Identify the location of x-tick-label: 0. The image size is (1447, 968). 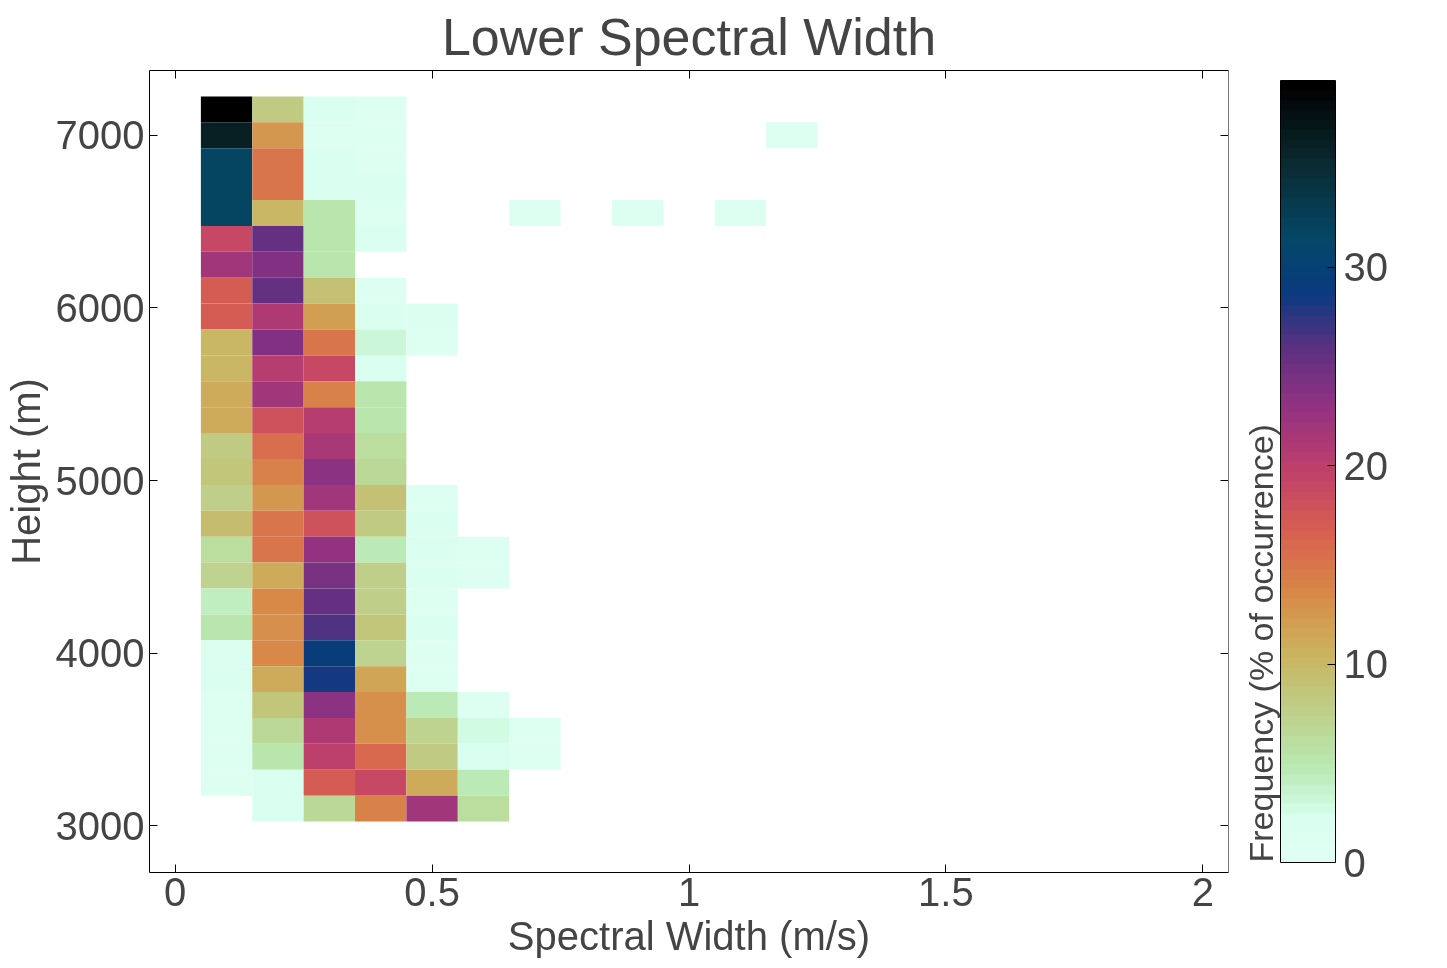
(175, 891).